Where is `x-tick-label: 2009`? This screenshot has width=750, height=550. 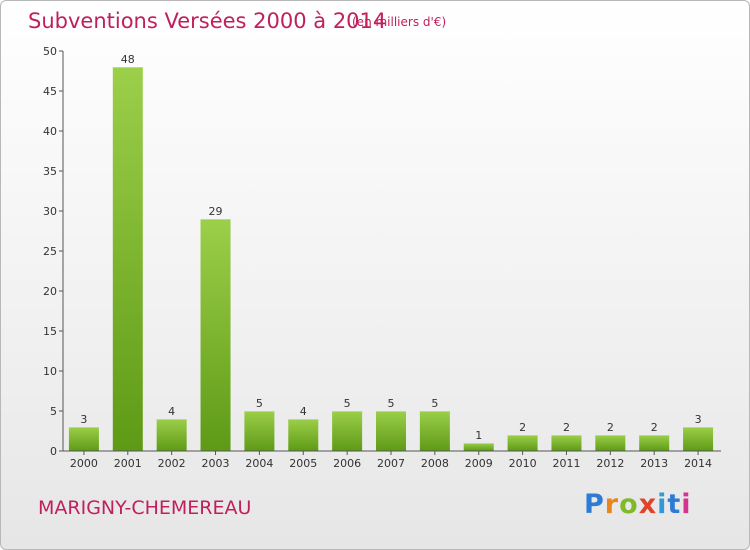
x-tick-label: 2009 is located at coordinates (479, 463).